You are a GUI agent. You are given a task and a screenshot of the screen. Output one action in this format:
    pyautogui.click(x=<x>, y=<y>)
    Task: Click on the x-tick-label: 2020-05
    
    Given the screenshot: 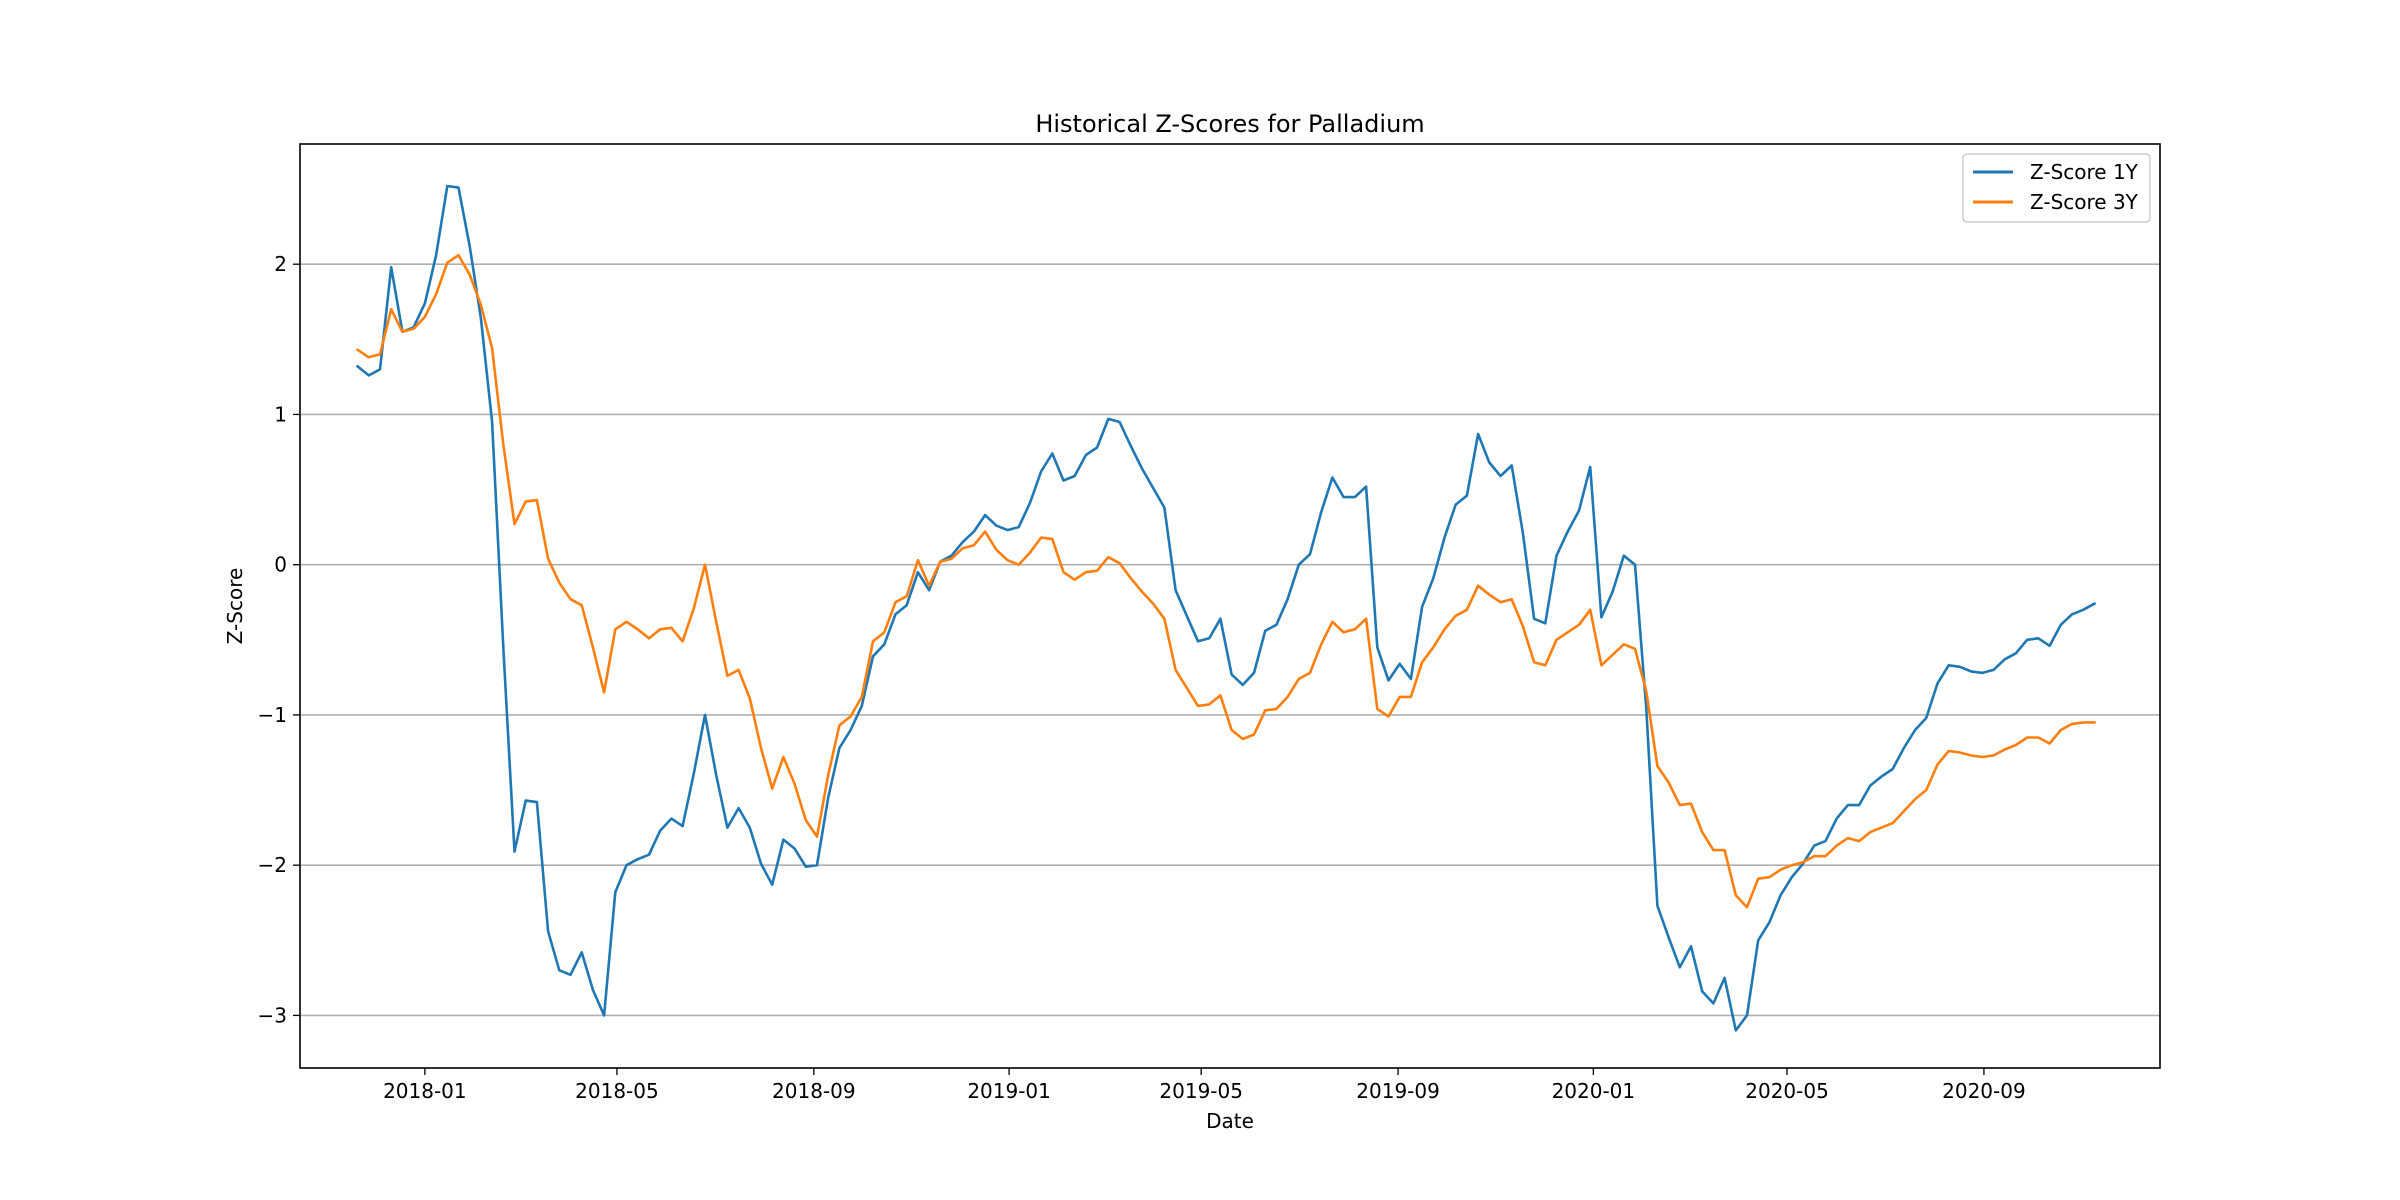 What is the action you would take?
    pyautogui.click(x=1787, y=1091)
    